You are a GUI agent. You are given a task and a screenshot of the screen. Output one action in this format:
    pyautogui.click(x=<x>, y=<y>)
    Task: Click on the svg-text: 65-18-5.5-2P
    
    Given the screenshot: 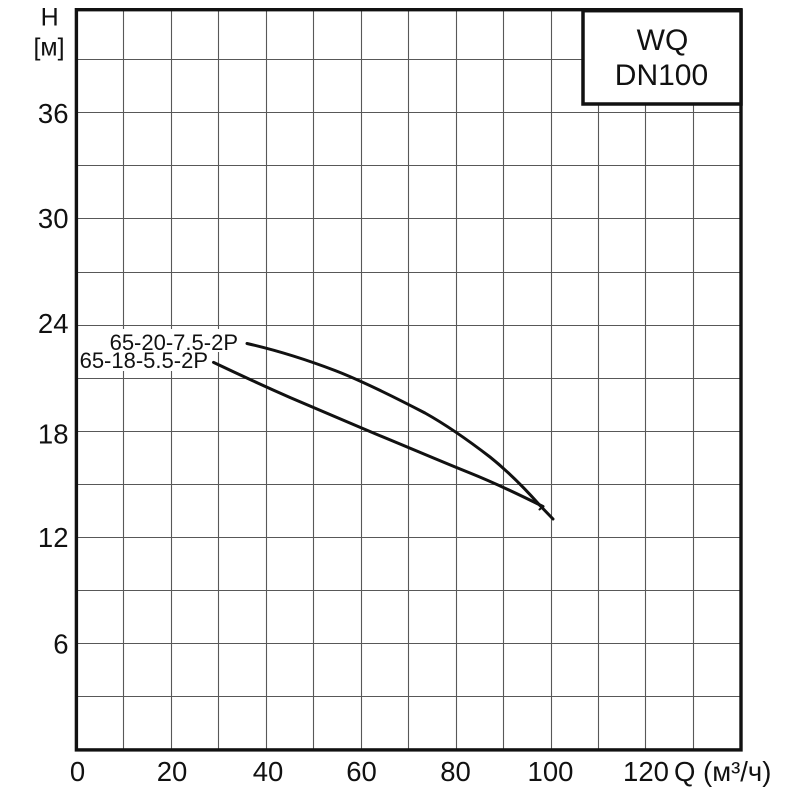 What is the action you would take?
    pyautogui.click(x=144, y=360)
    